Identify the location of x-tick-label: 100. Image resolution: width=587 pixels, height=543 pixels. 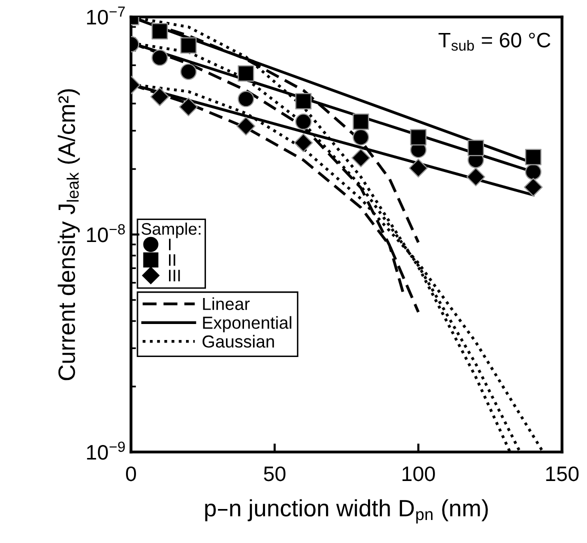
(418, 474).